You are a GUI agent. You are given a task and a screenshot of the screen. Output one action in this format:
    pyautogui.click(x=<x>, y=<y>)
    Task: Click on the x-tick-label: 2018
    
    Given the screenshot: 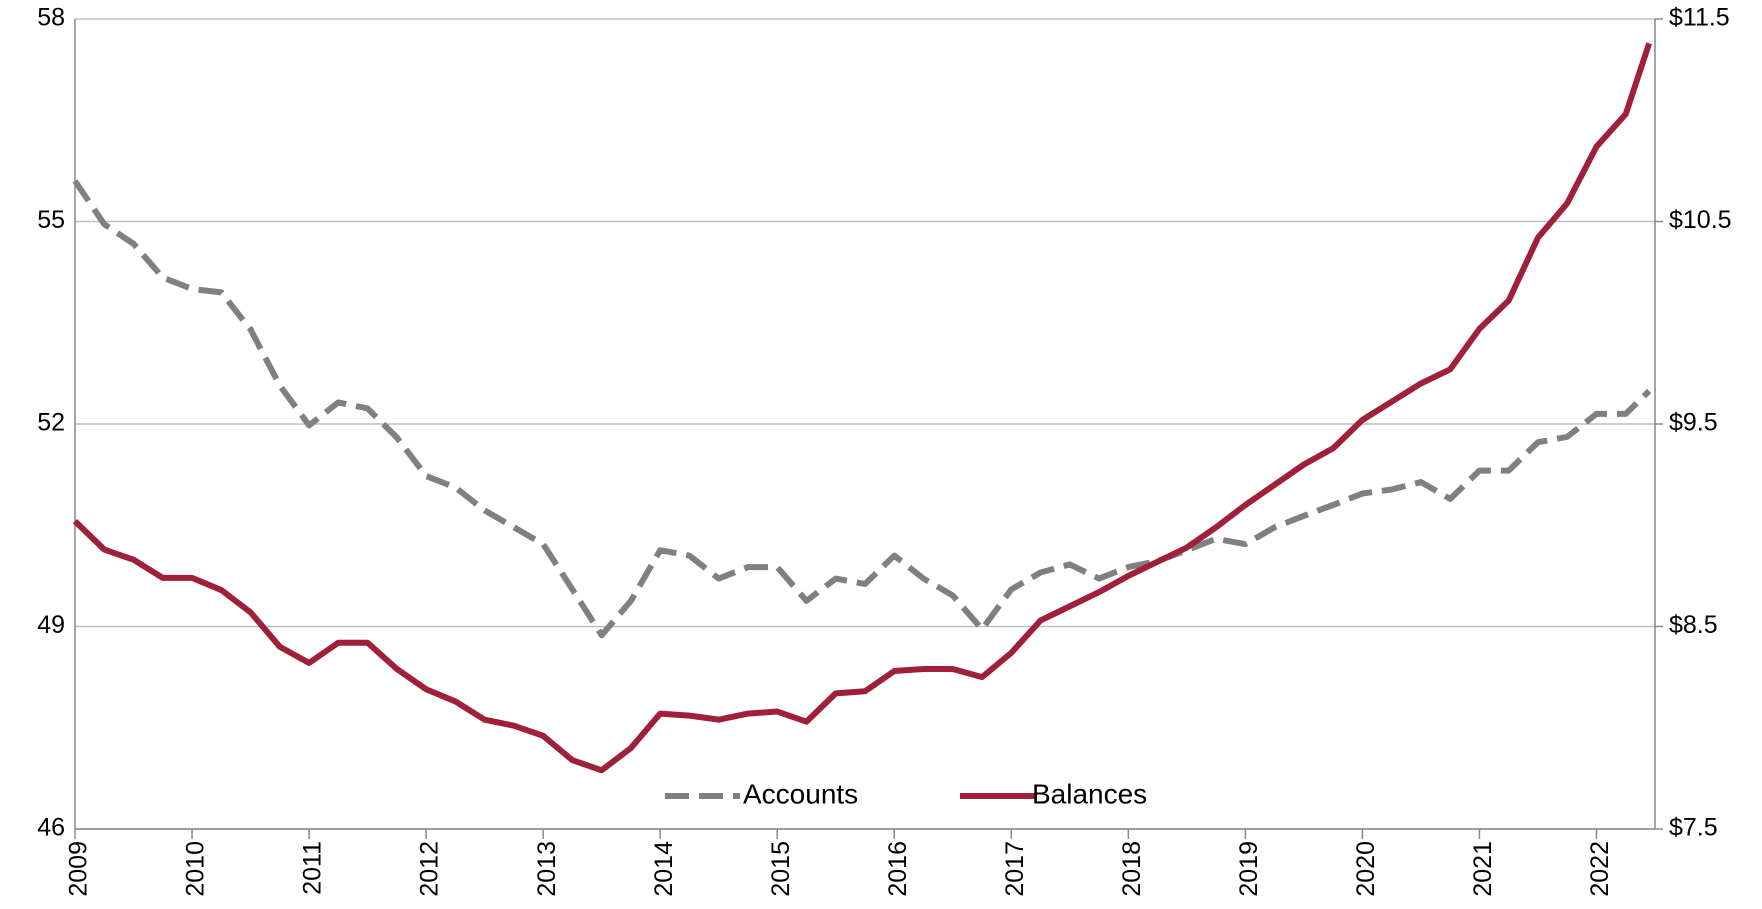 What is the action you would take?
    pyautogui.click(x=1132, y=869)
    